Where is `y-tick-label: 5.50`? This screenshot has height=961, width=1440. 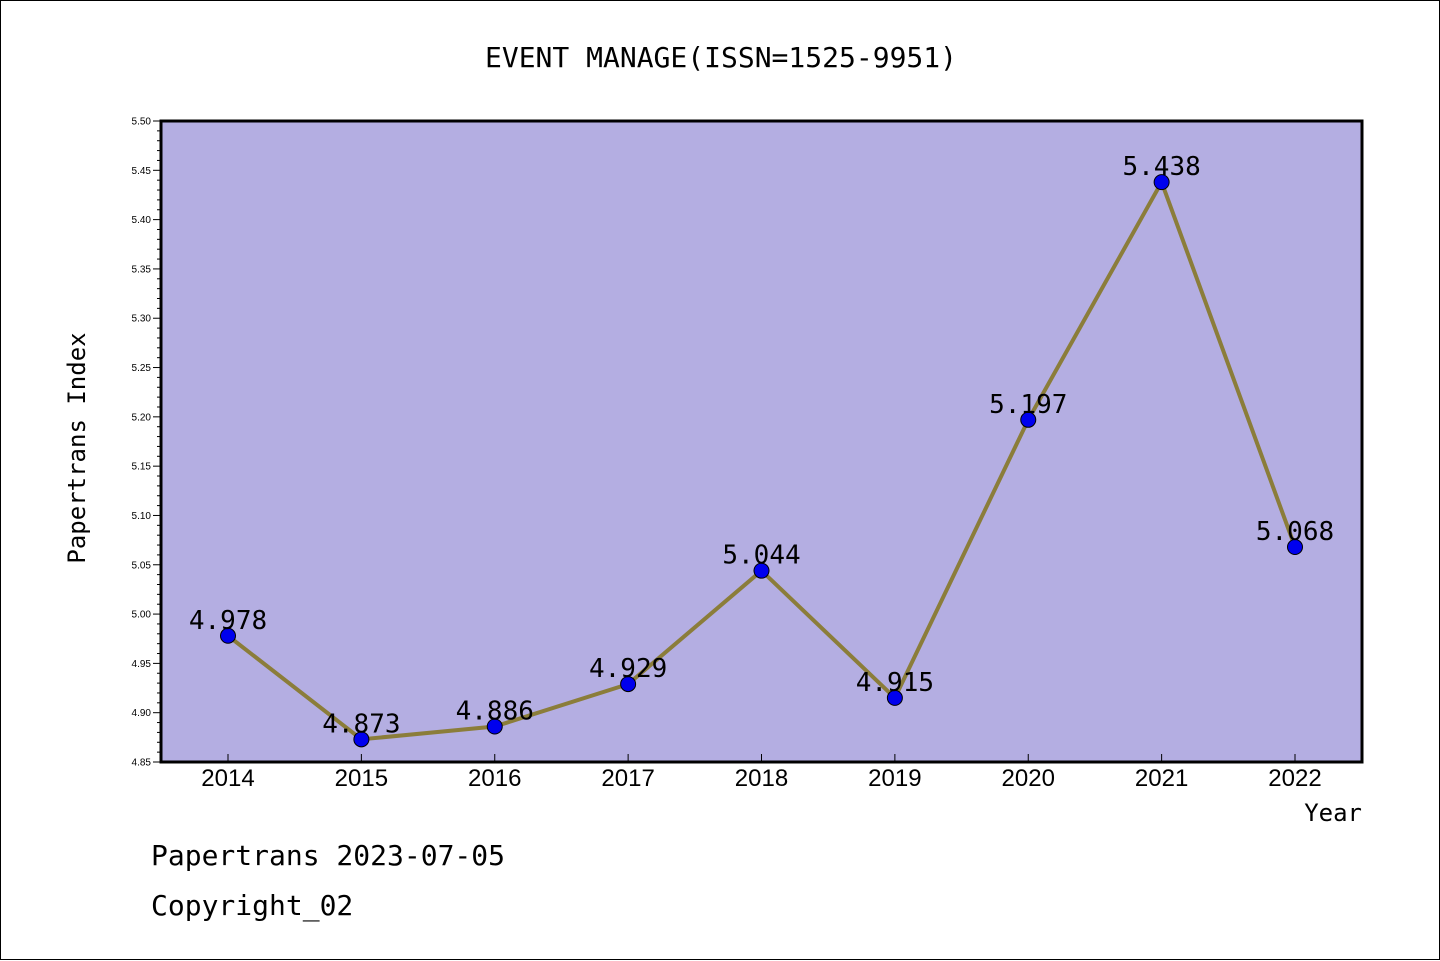 y-tick-label: 5.50 is located at coordinates (142, 122).